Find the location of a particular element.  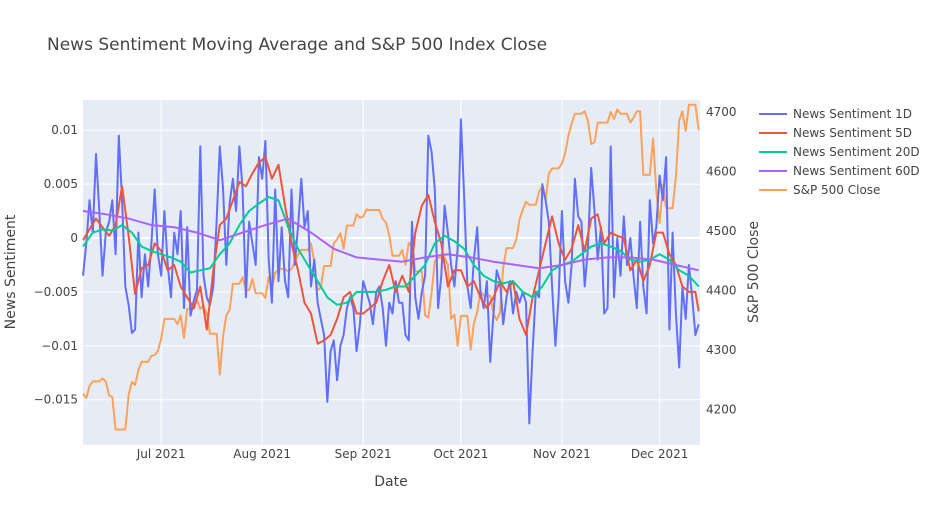

y-tick-label: 0 is located at coordinates (74, 238).